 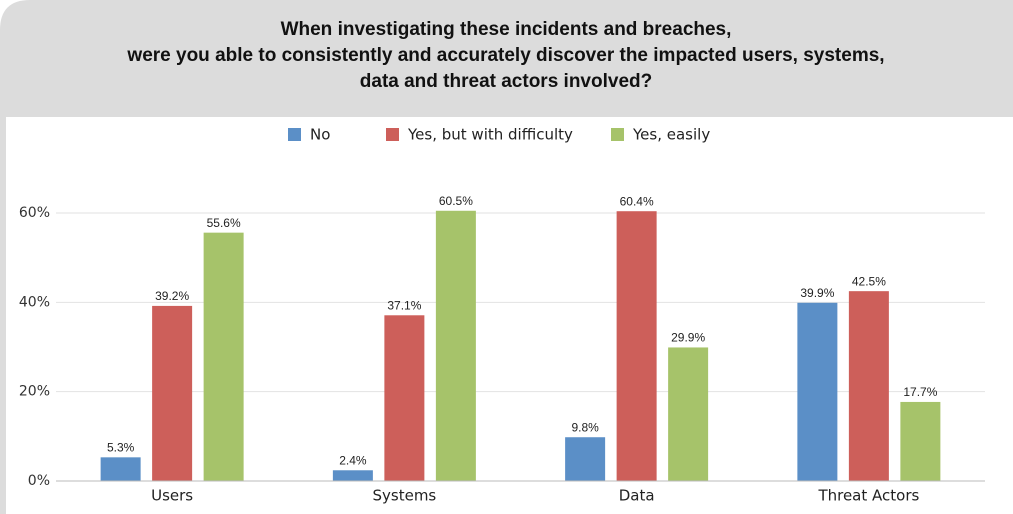 I want to click on value-label: 60.5%, so click(x=456, y=201).